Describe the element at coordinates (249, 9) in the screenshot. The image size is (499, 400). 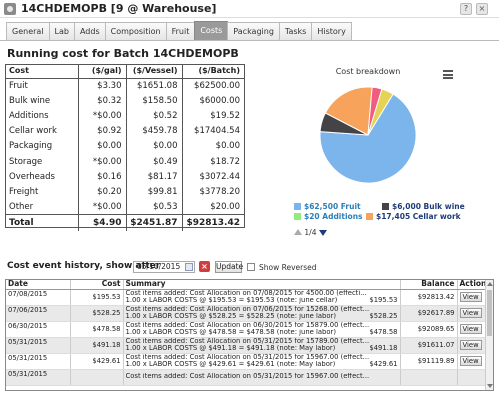
I see `title-bar: 14CHDEMOPB [9 @ Warehouse] ? ×` at that location.